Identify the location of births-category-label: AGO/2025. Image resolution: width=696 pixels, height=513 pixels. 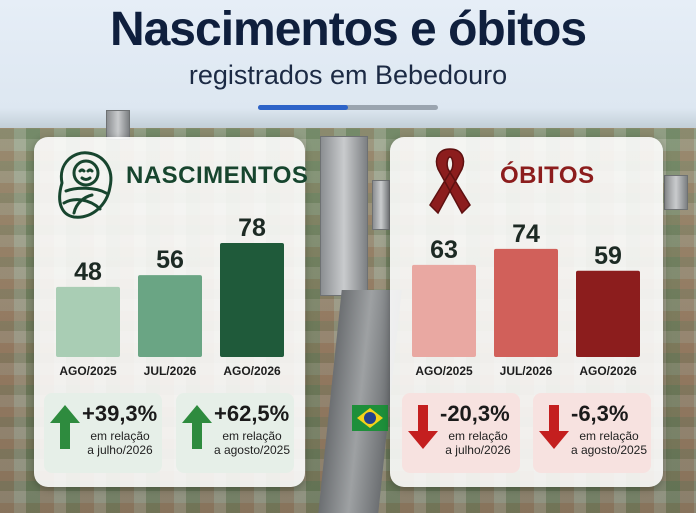
(88, 371).